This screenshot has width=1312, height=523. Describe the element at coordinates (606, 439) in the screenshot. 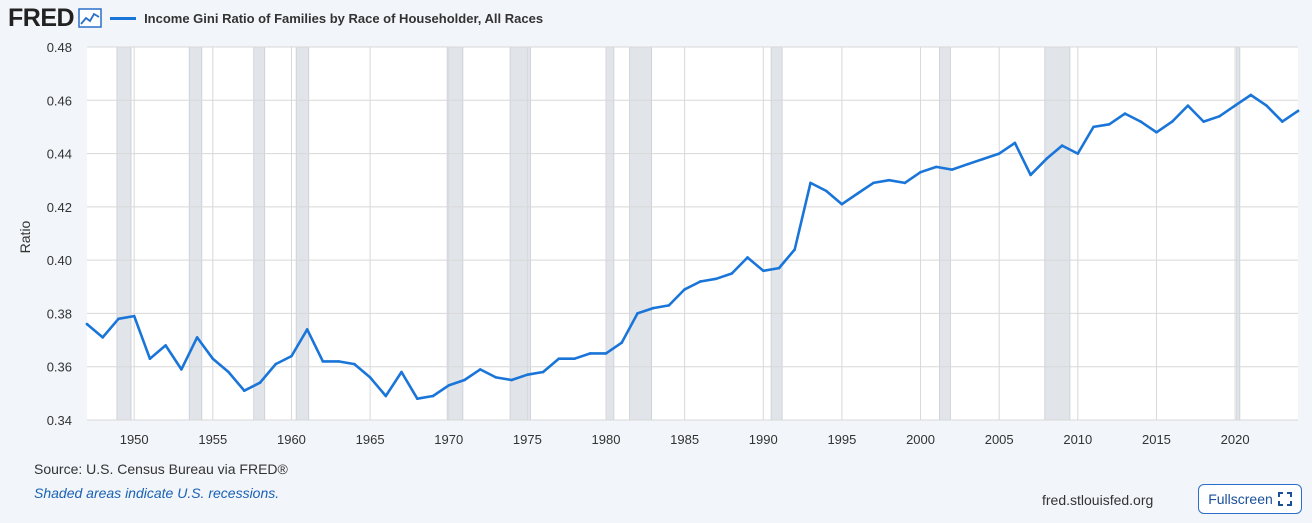

I see `x-tick-label: 1980` at that location.